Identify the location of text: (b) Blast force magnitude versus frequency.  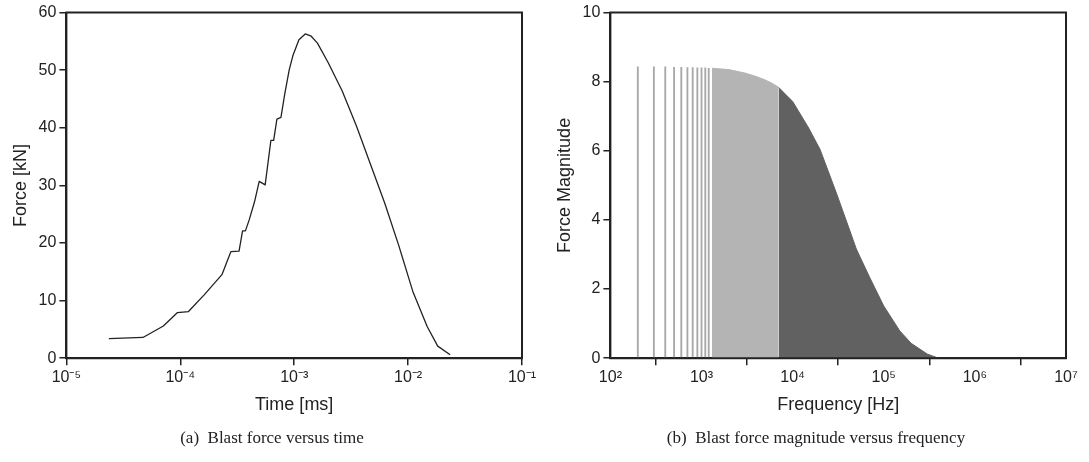
(816, 438).